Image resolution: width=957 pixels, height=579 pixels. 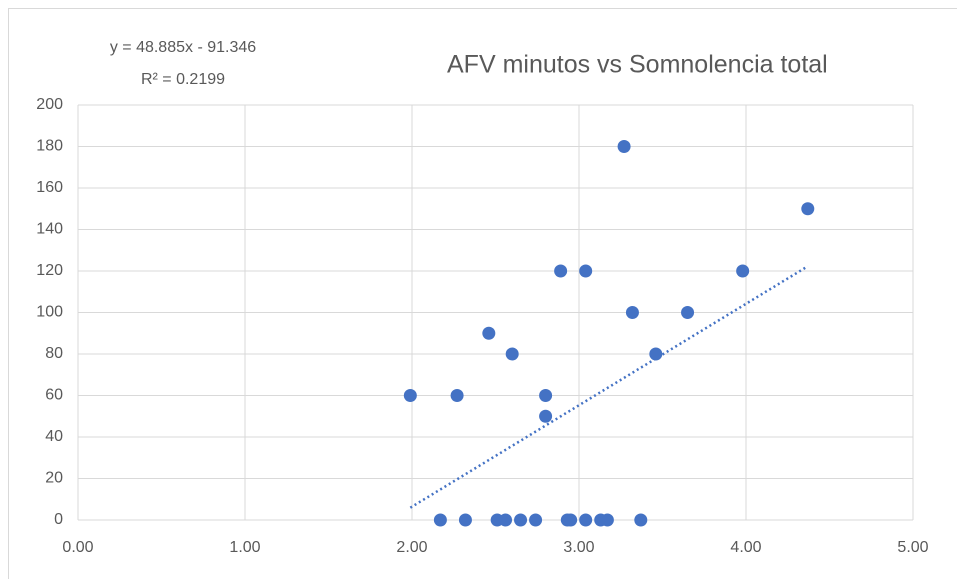 I want to click on x-tick-label: 1.00, so click(x=244, y=547).